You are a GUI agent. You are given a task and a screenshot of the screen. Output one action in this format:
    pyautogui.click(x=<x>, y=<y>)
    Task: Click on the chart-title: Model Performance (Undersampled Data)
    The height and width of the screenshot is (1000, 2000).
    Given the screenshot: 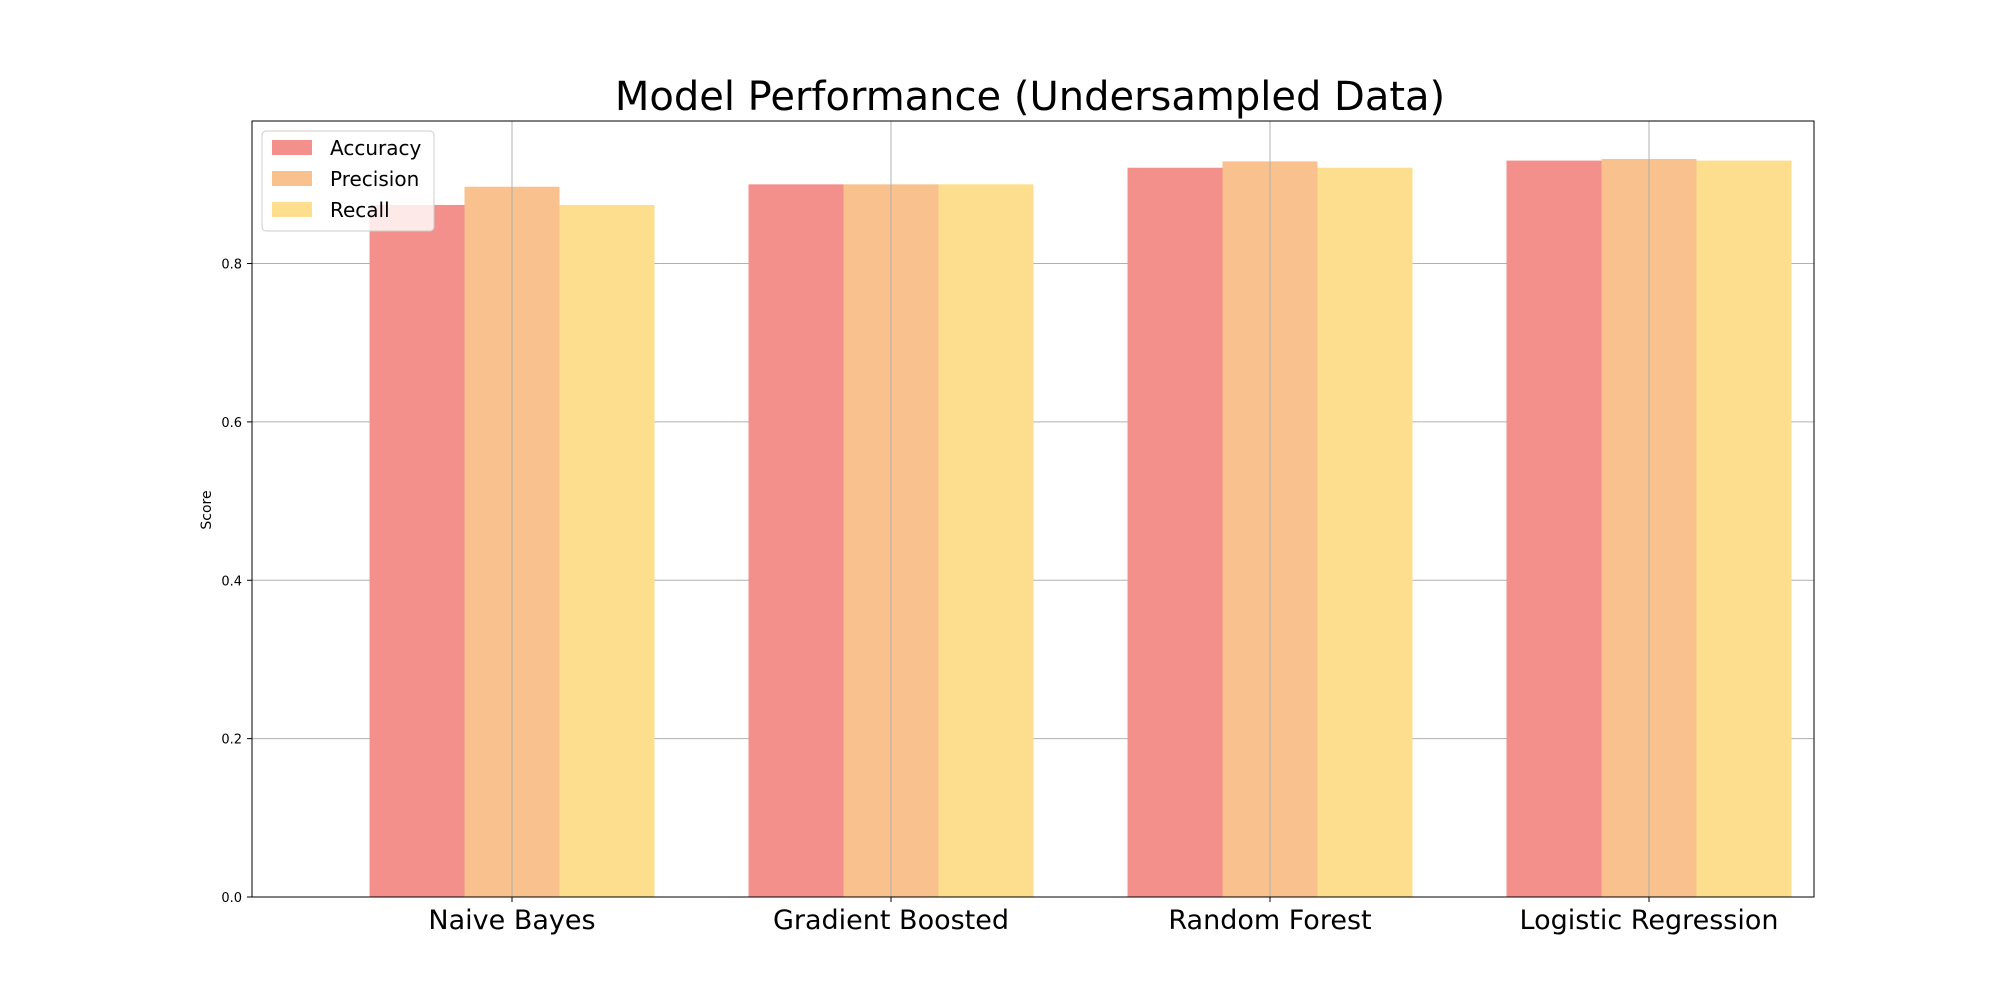 What is the action you would take?
    pyautogui.click(x=1030, y=97)
    